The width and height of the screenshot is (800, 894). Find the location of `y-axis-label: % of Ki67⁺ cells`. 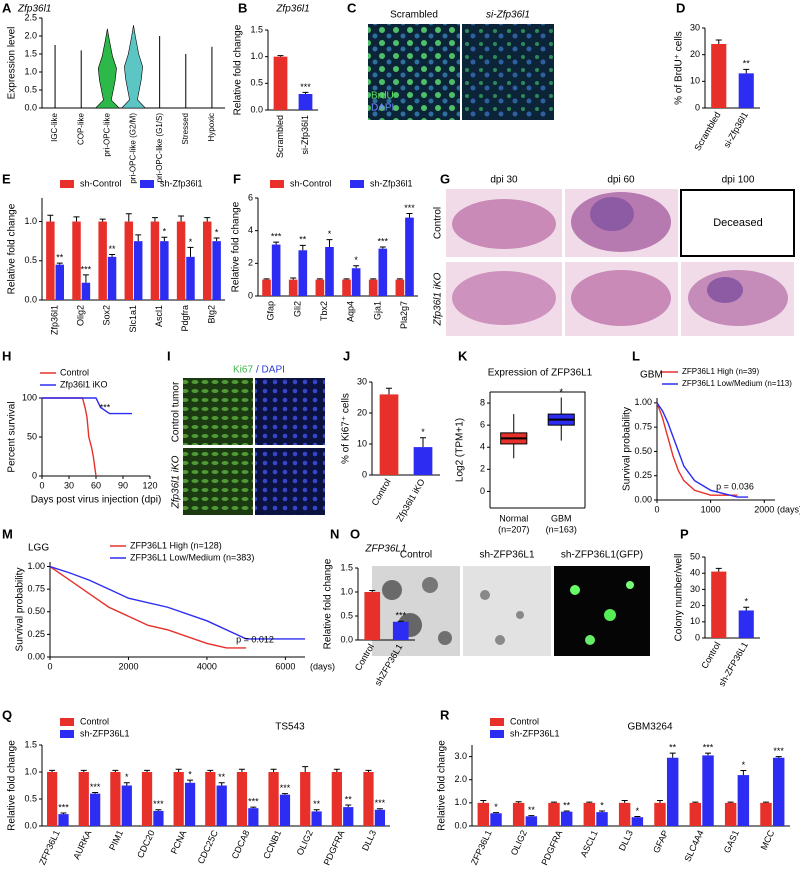

y-axis-label: % of Ki67⁺ cells is located at coordinates (346, 428).